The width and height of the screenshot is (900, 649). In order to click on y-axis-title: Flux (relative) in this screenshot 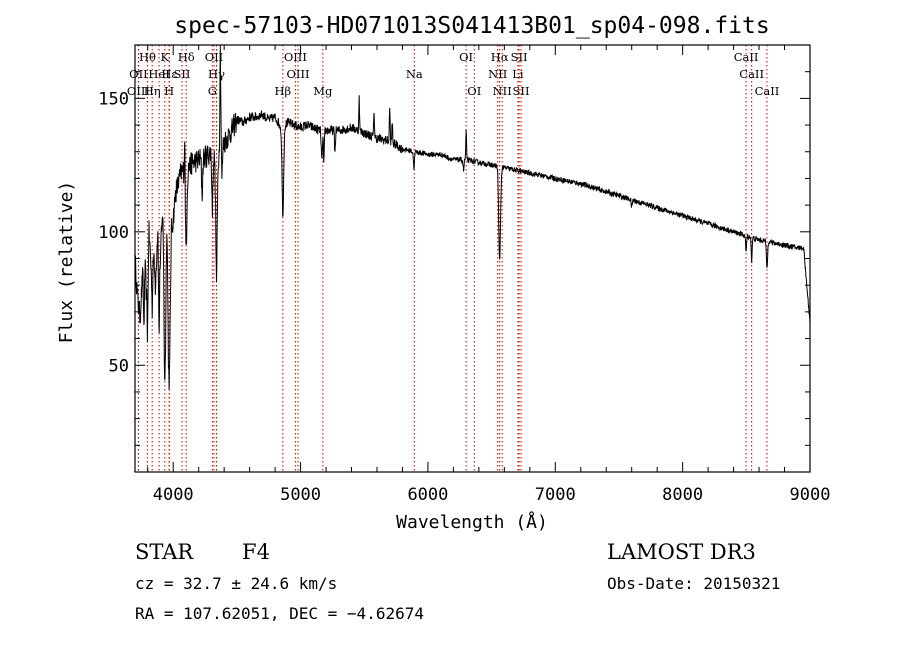, I will do `click(66, 262)`.